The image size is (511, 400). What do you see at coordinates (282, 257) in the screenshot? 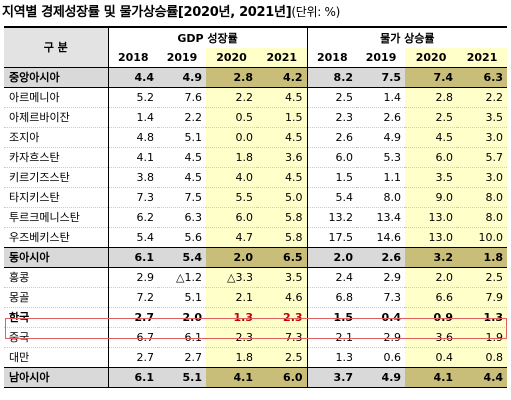
I see `gdp-2021-cell: 6.5` at bounding box center [282, 257].